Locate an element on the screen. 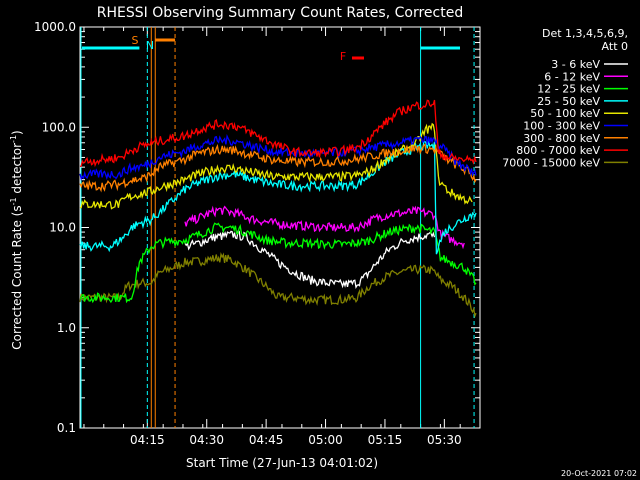  legend-label-6: 300 - 800 keV is located at coordinates (561, 138).